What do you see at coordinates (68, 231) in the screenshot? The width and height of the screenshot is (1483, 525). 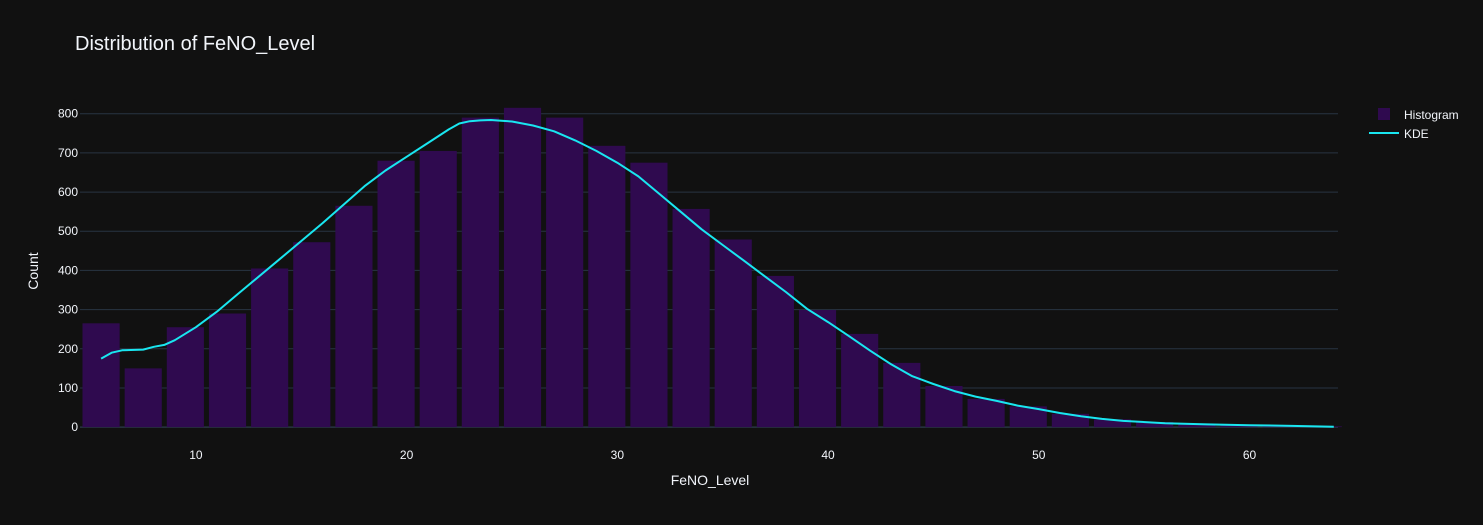 I see `y-tick-label: 500` at bounding box center [68, 231].